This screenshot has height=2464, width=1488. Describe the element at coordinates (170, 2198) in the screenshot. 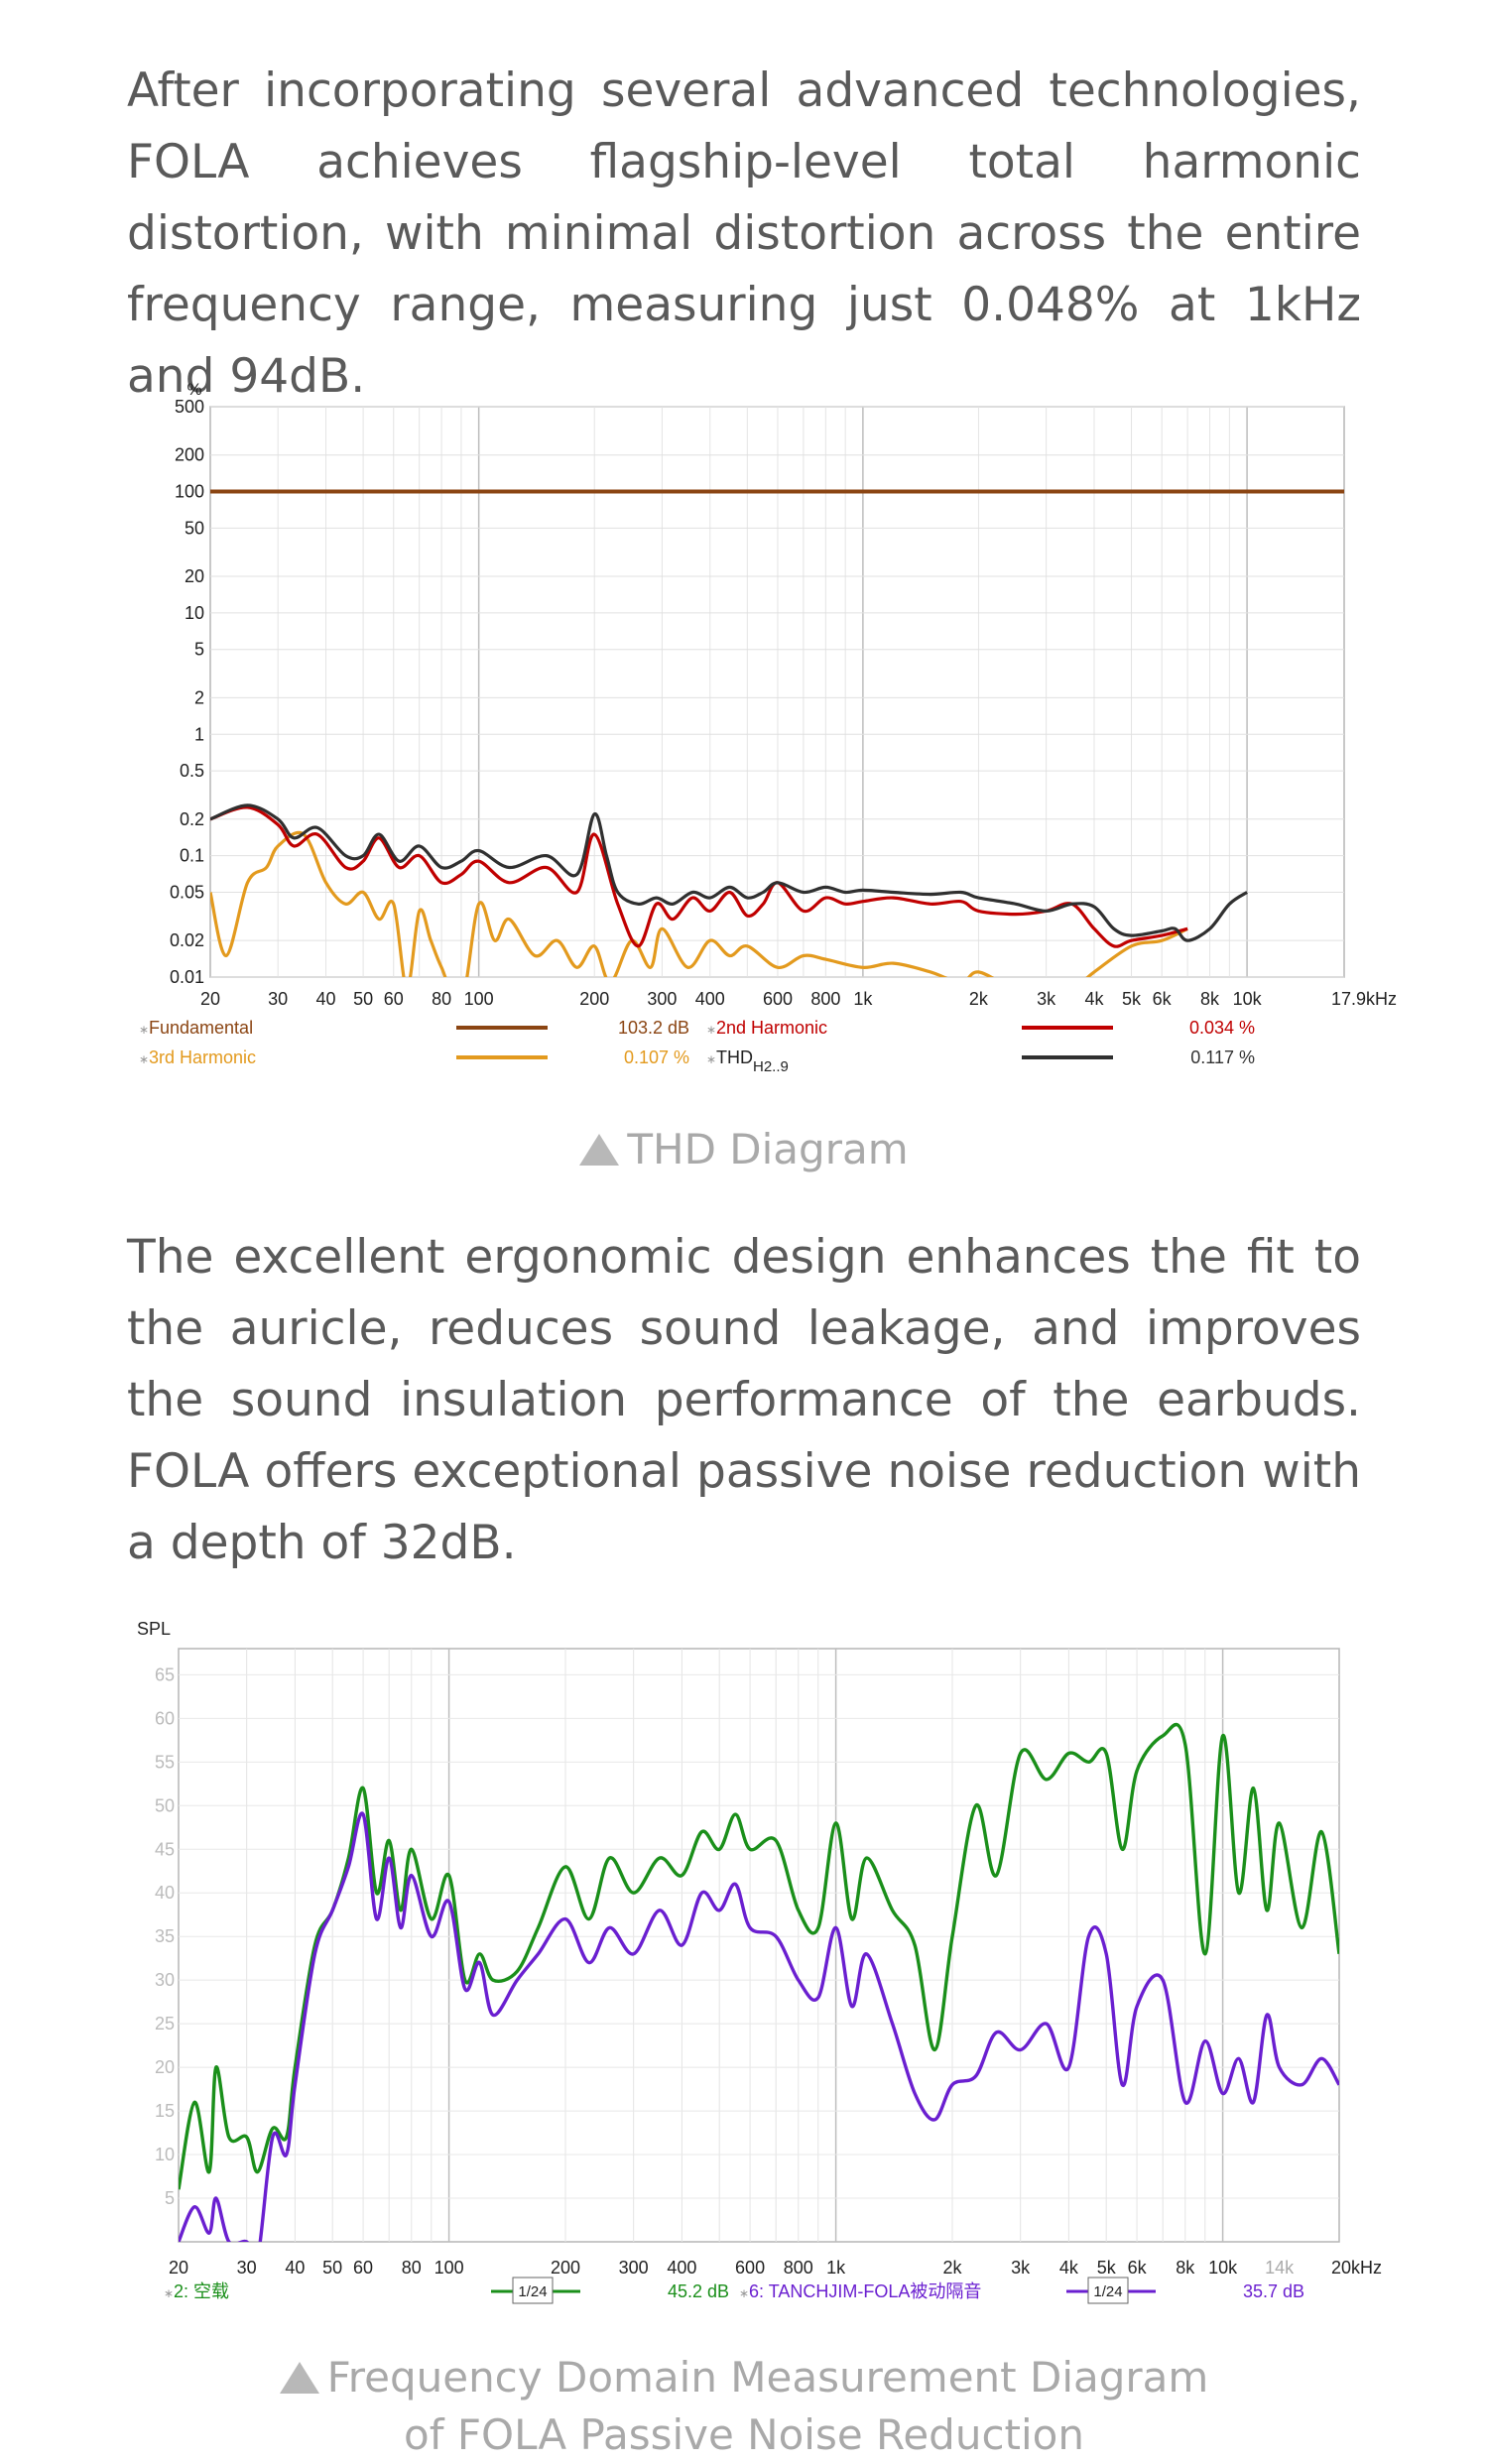

I see `nr-y-tick-label: 5` at that location.